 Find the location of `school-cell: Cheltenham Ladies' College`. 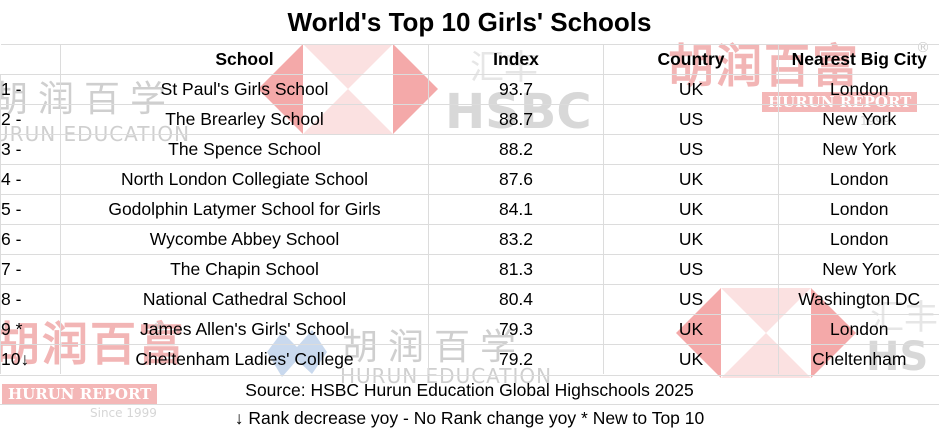

school-cell: Cheltenham Ladies' College is located at coordinates (244, 359).